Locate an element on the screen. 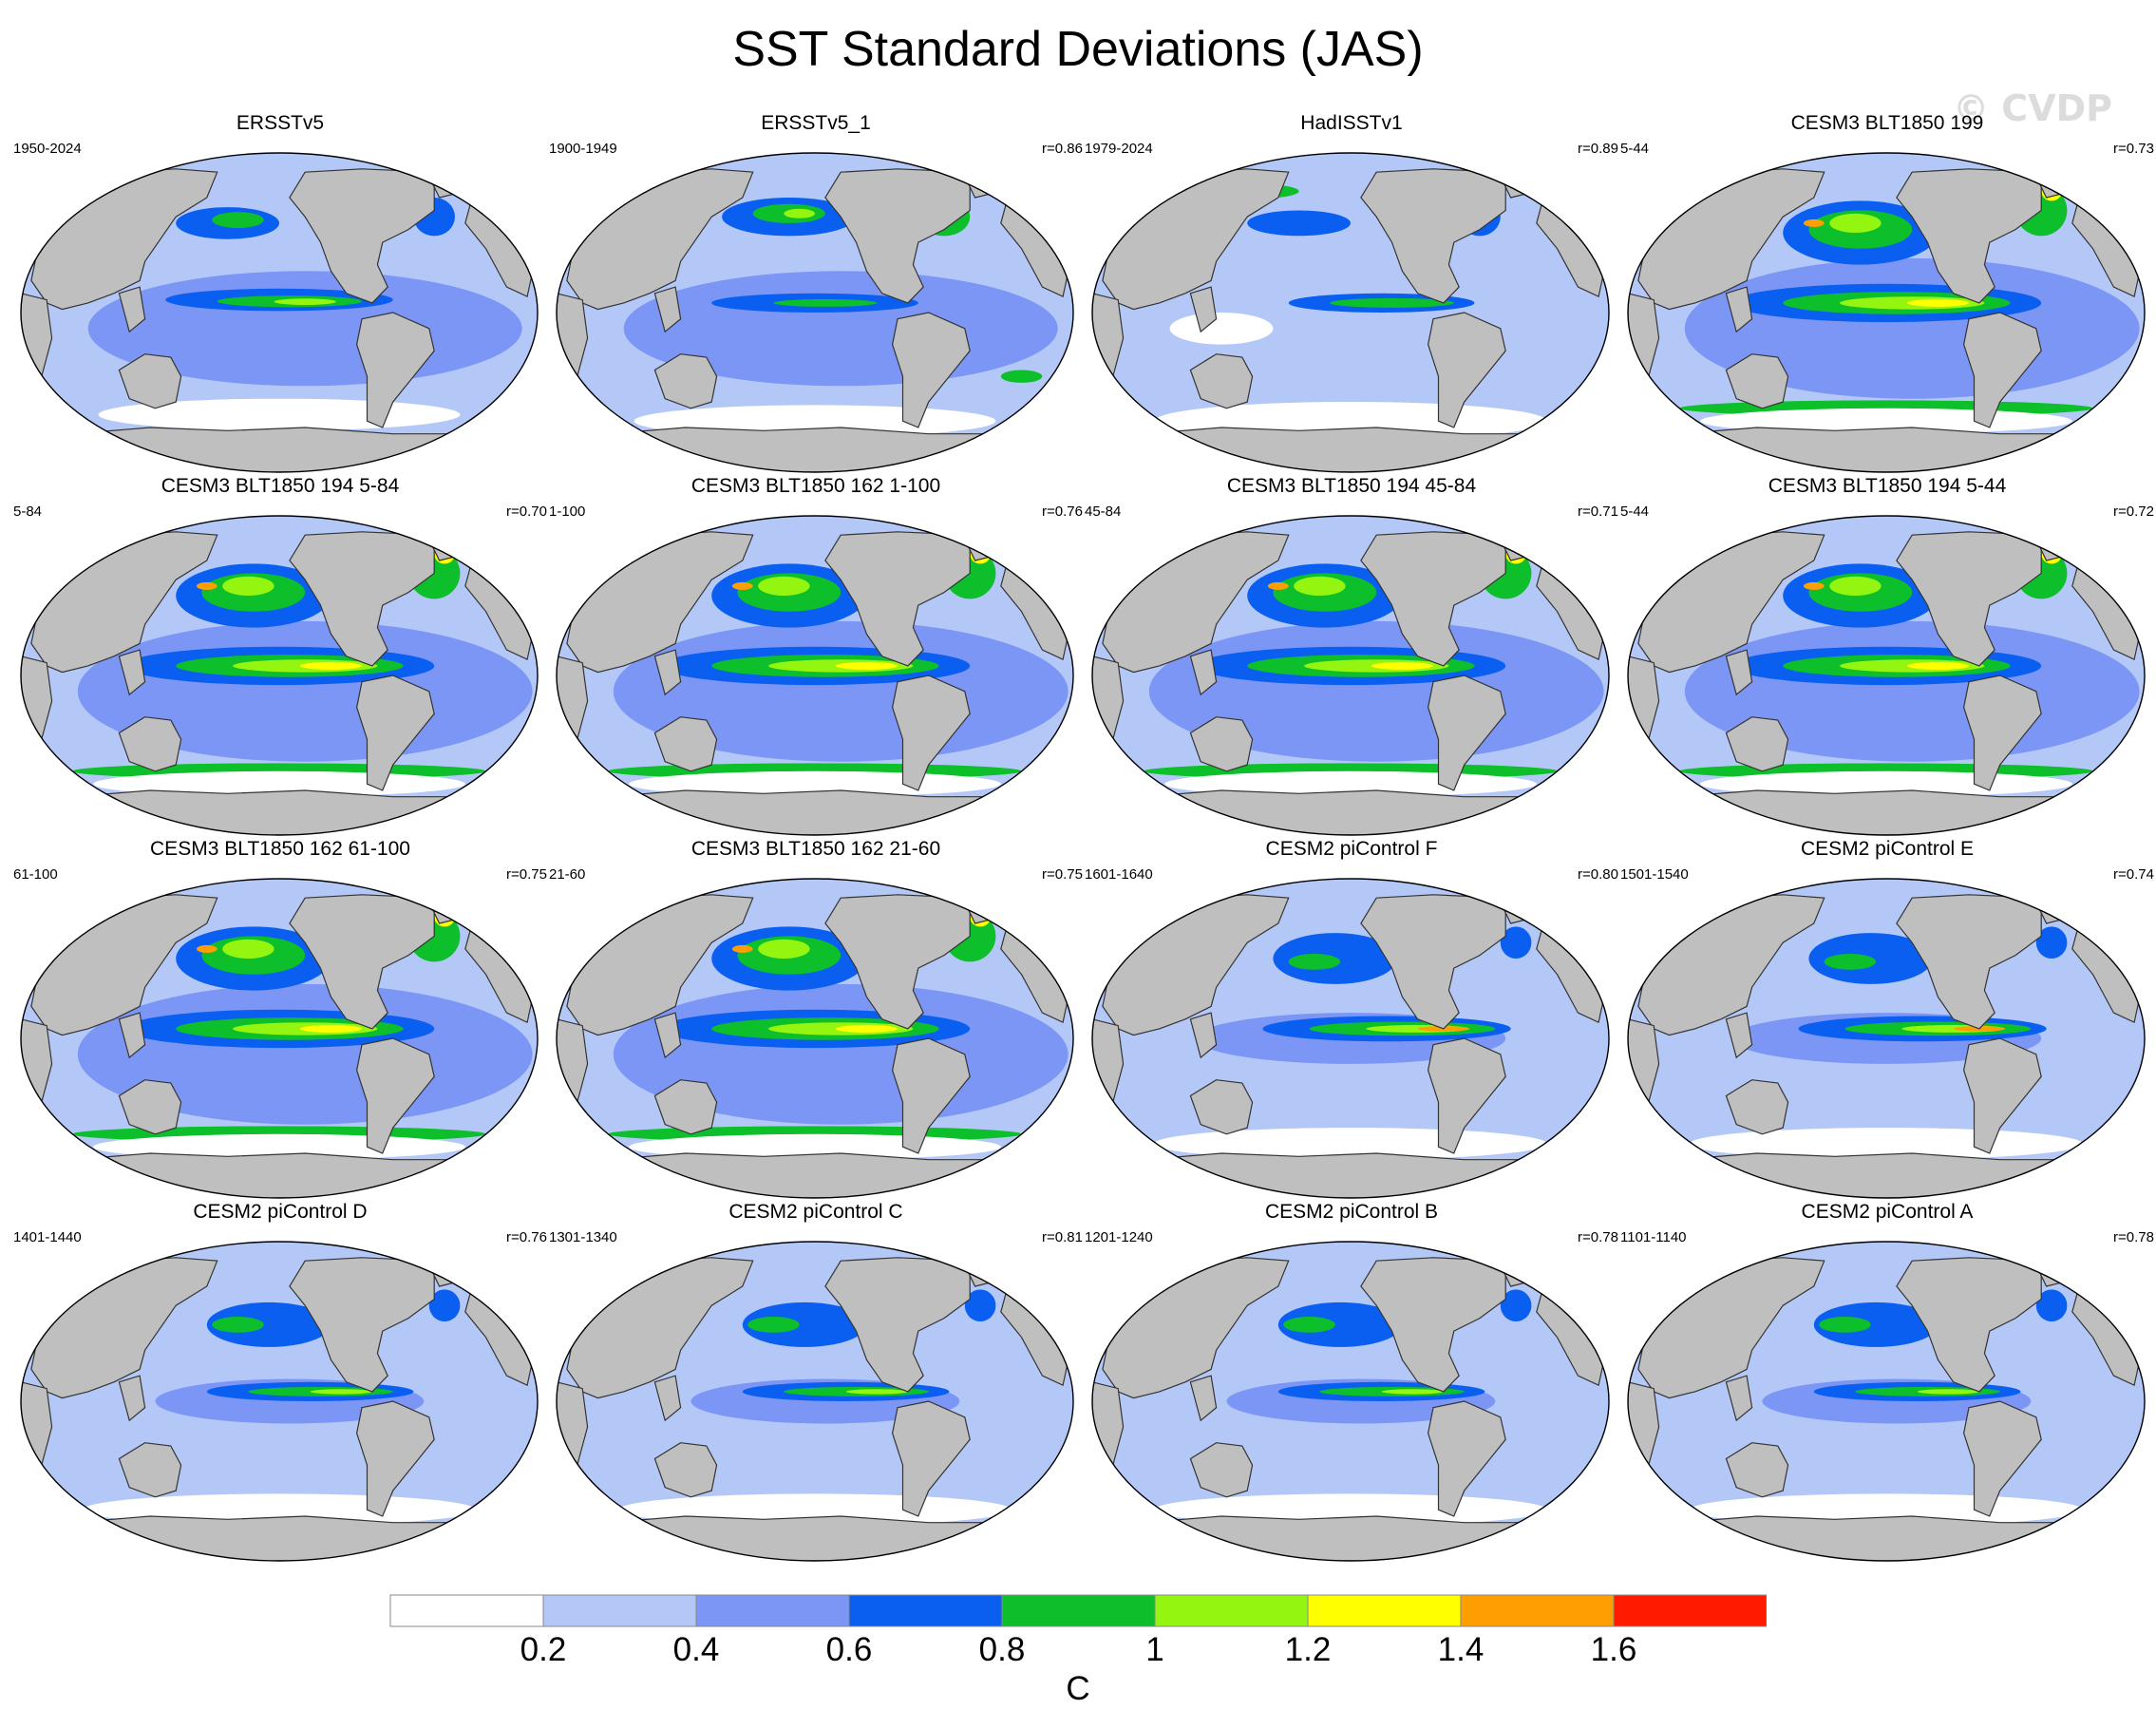 This screenshot has width=2156, height=1729. panel-title: CESM3 BLT1850 162 1-100 is located at coordinates (816, 486).